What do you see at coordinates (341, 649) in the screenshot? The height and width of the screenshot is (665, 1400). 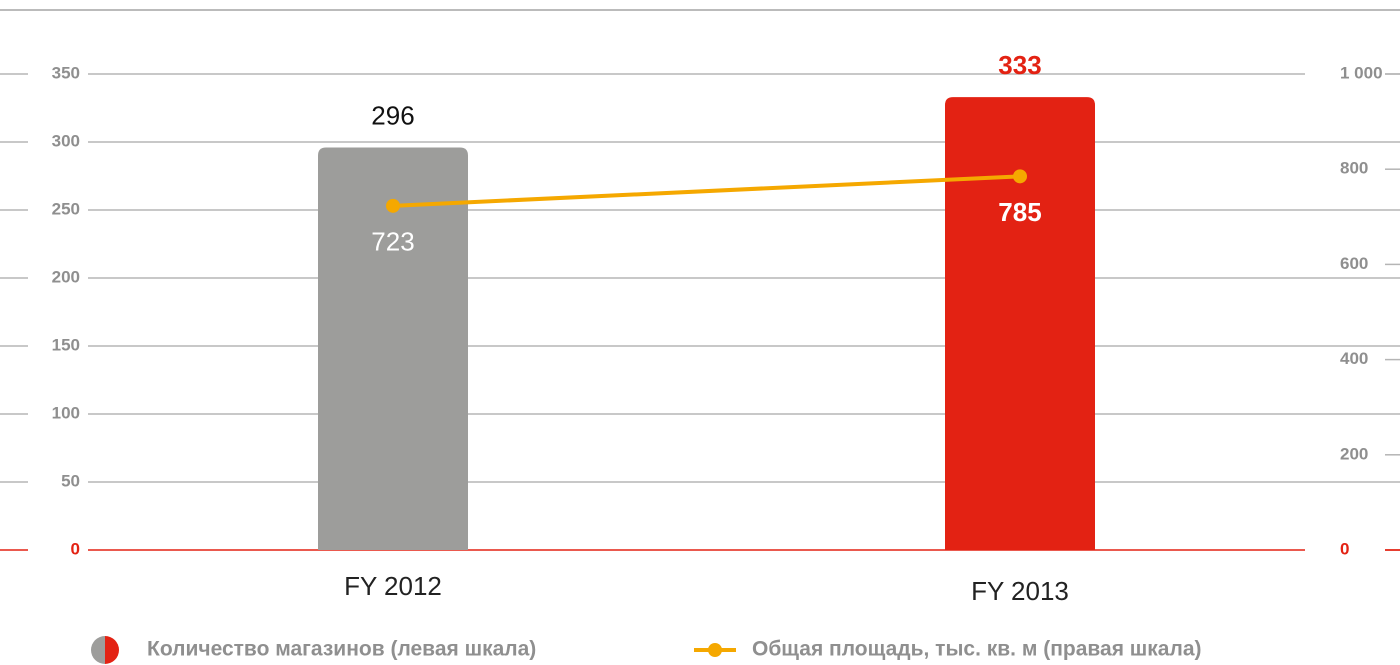 I see `legend-label: Количество магазинов (левая шкала)` at bounding box center [341, 649].